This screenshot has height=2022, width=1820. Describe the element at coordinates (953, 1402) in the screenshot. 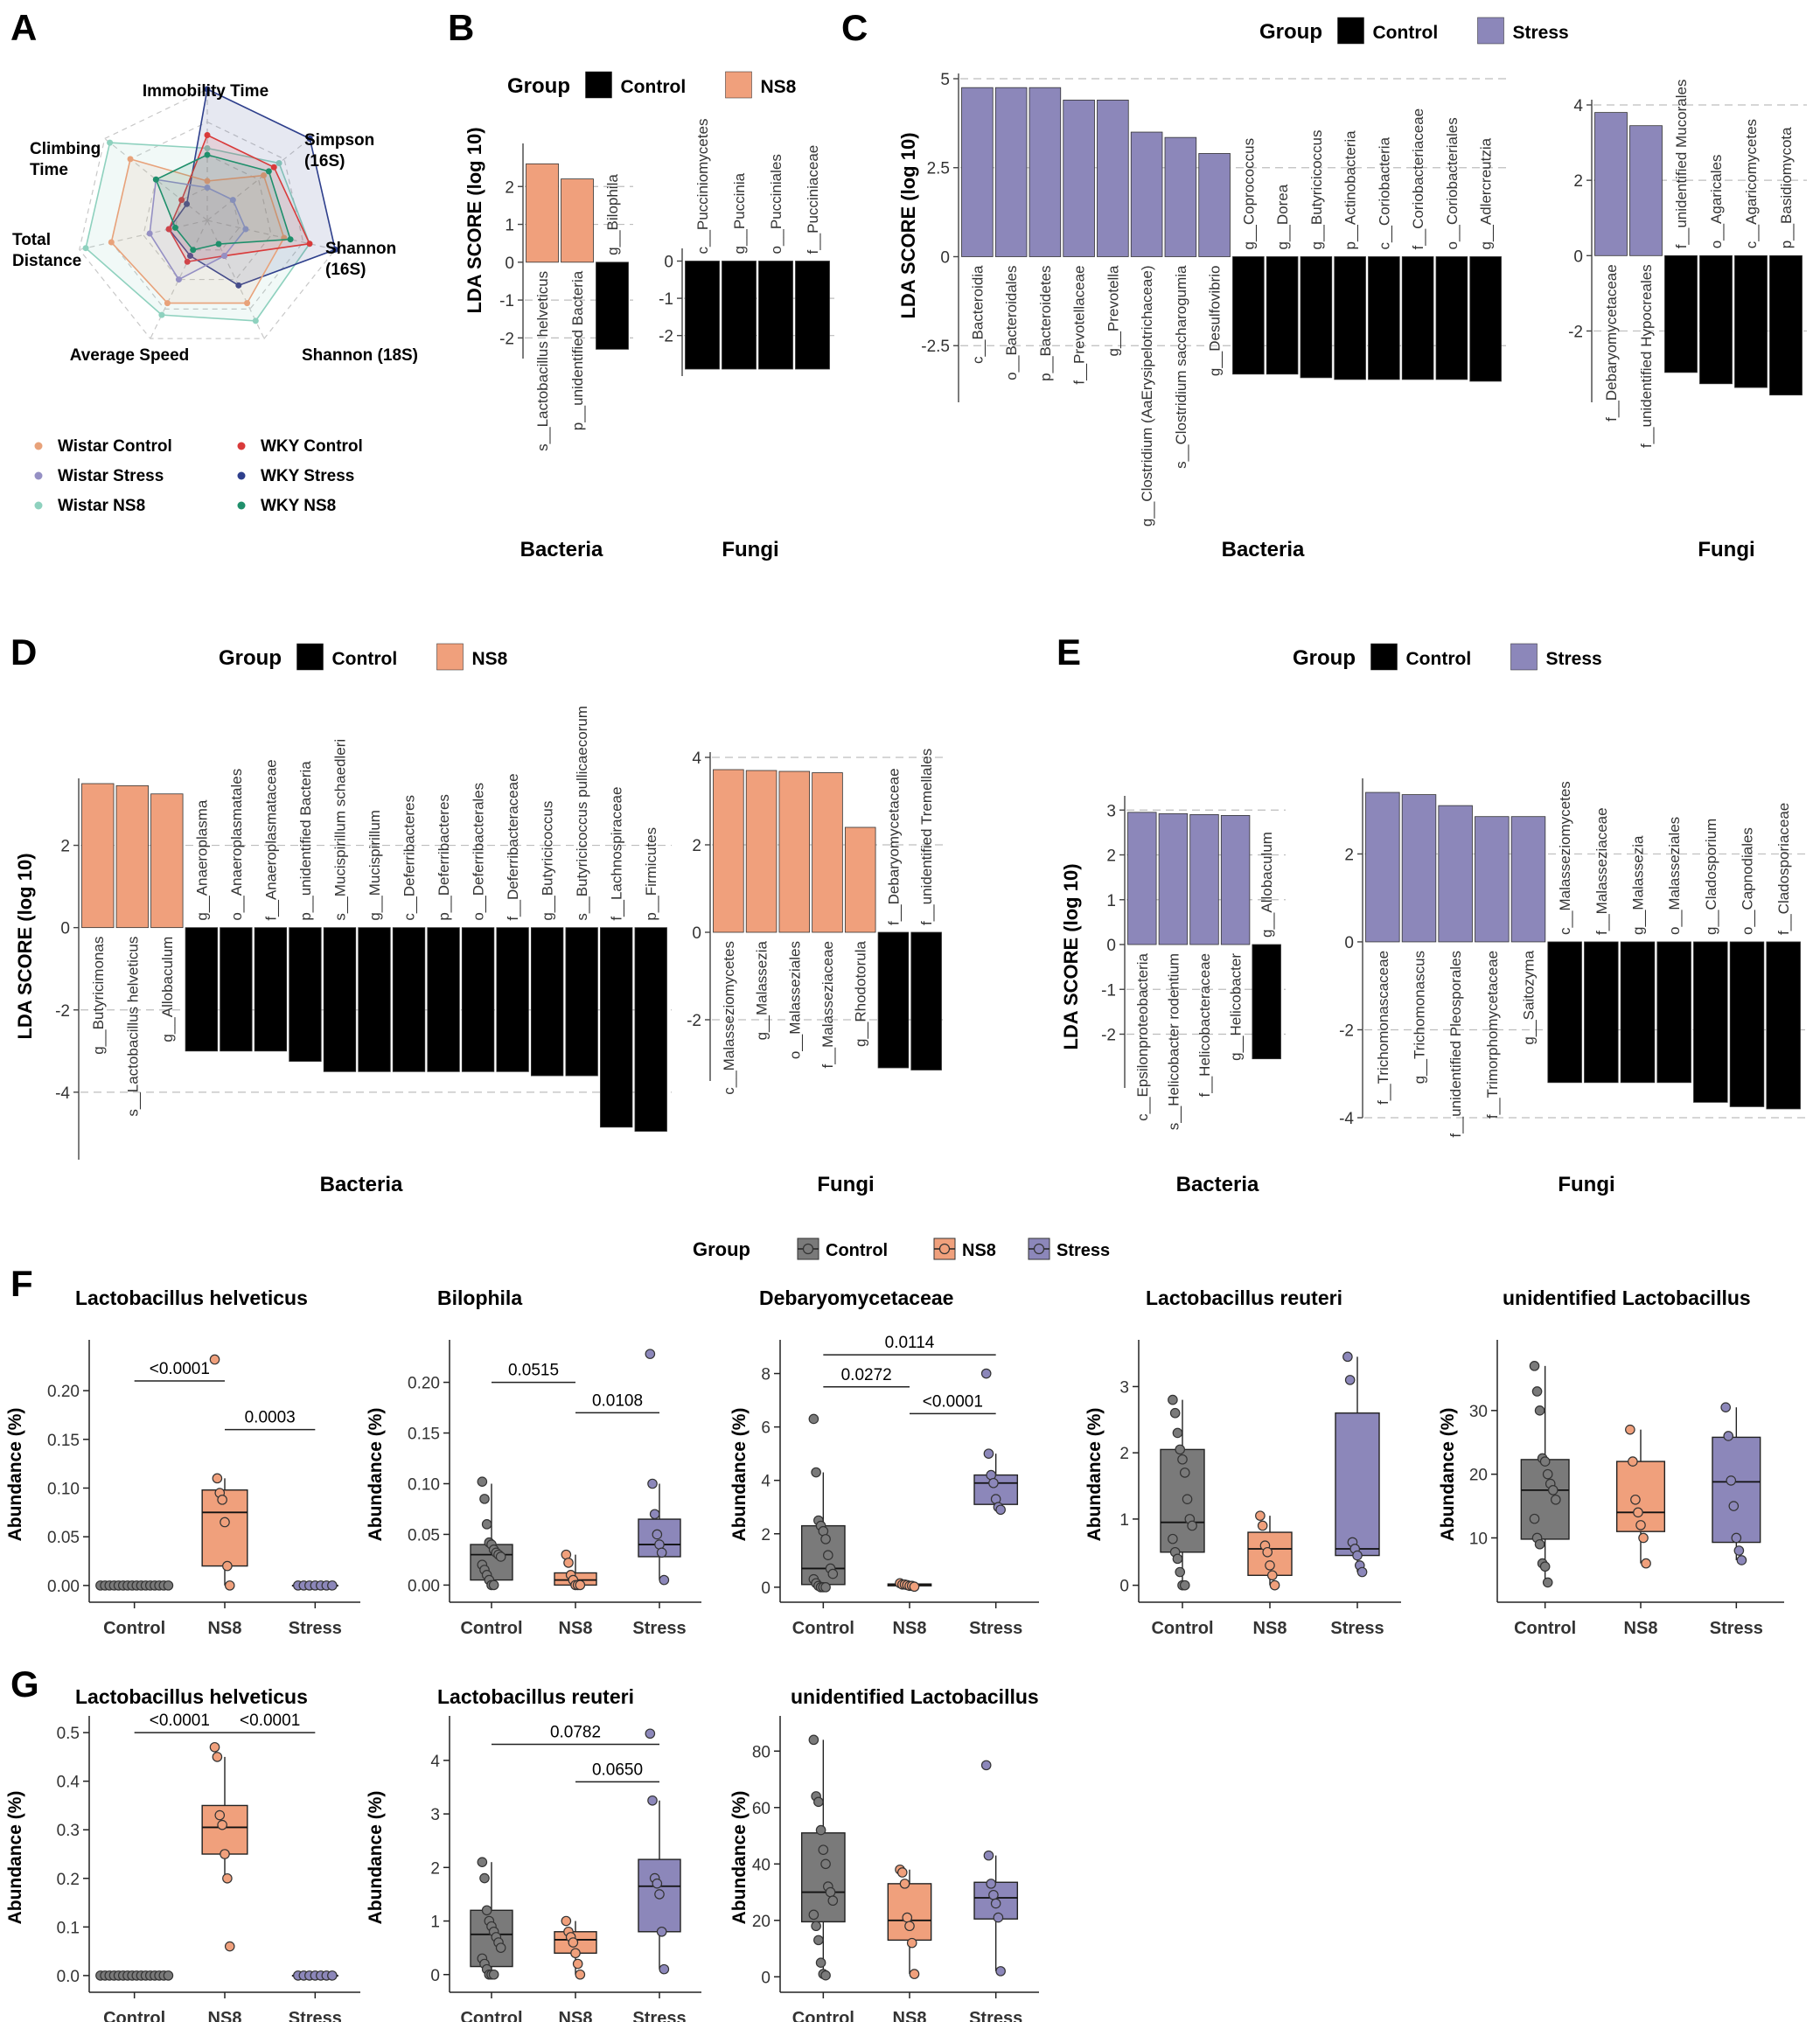

I see `significance-label: <0.0001` at that location.